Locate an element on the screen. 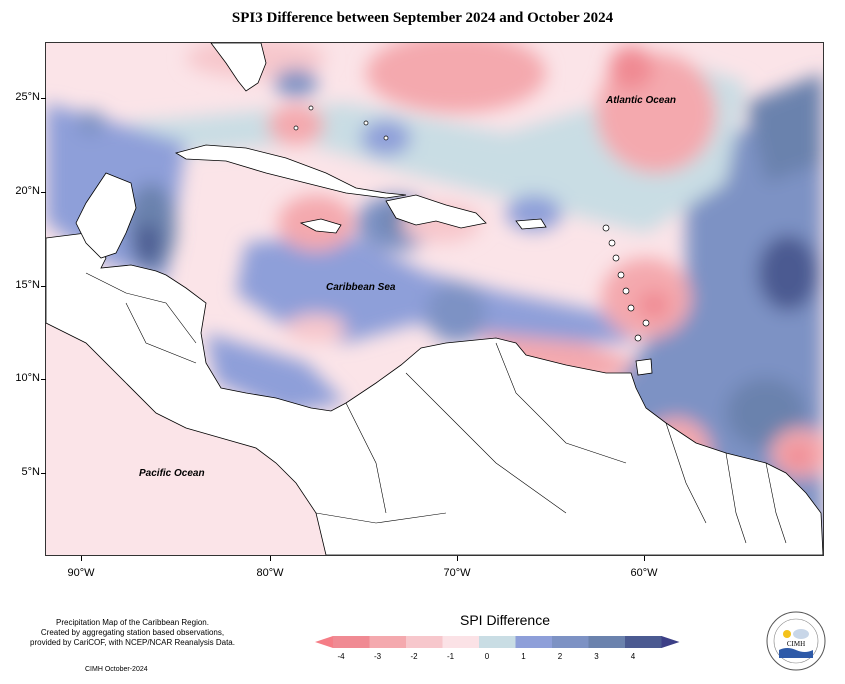 The height and width of the screenshot is (684, 845). lat-tick-10: 10°N is located at coordinates (27, 378).